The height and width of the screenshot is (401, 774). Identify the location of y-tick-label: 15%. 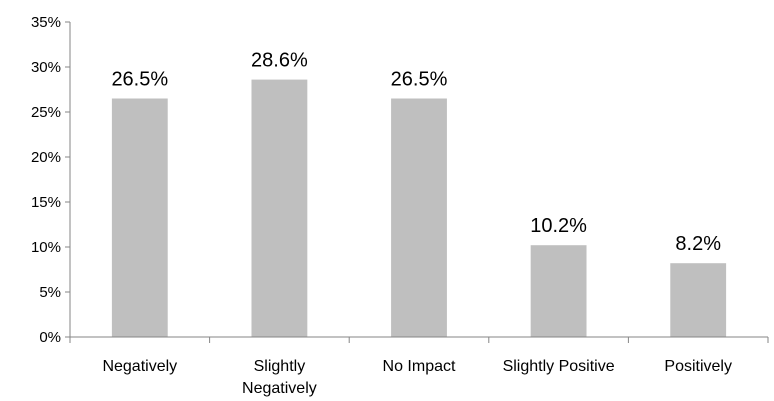
(46, 202).